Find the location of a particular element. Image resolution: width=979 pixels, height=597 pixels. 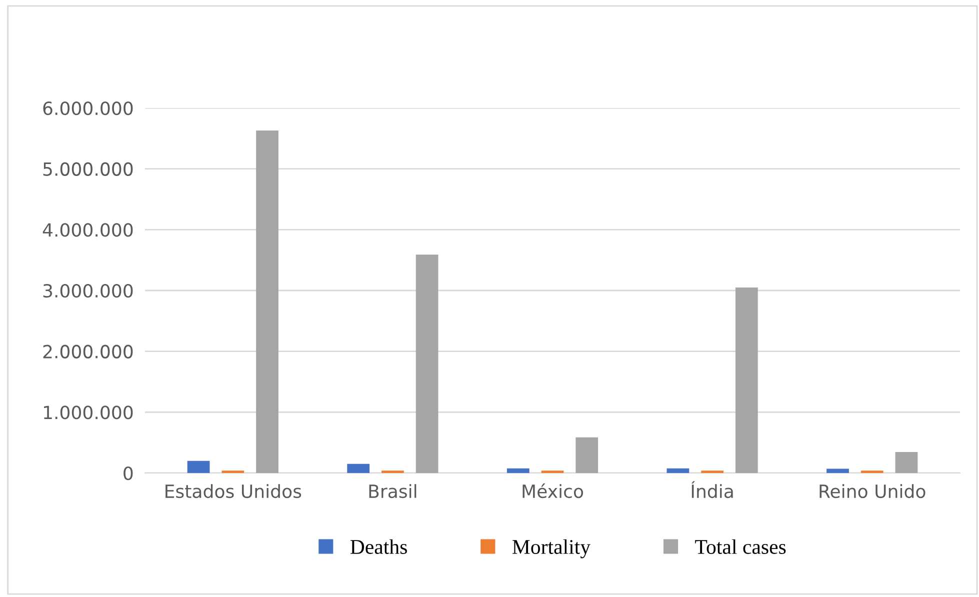

x-tick-label: Reino Unido is located at coordinates (873, 491).